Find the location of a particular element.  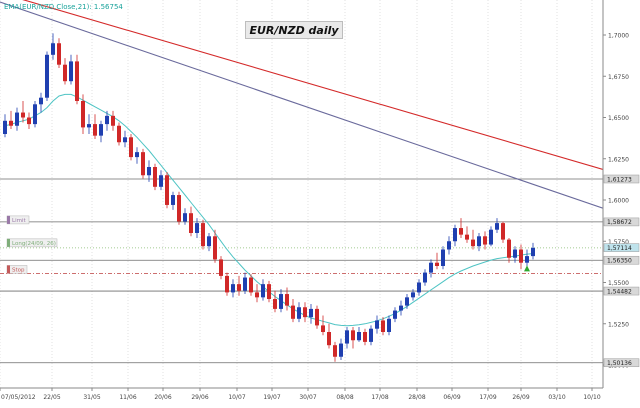

annotation-marker is located at coordinates (8, 219).